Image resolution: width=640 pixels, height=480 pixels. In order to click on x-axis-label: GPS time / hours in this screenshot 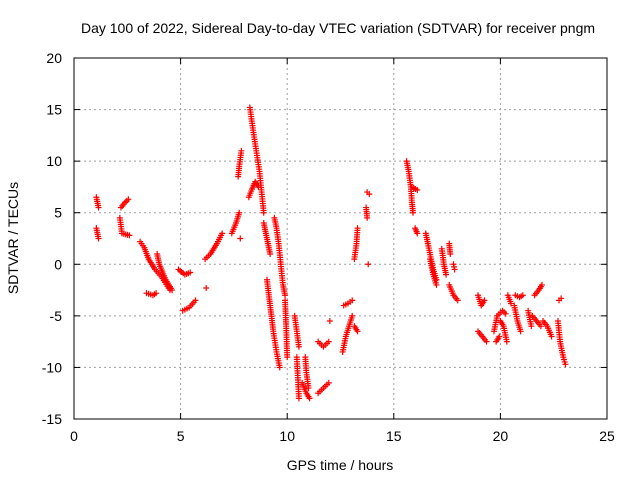, I will do `click(340, 465)`.